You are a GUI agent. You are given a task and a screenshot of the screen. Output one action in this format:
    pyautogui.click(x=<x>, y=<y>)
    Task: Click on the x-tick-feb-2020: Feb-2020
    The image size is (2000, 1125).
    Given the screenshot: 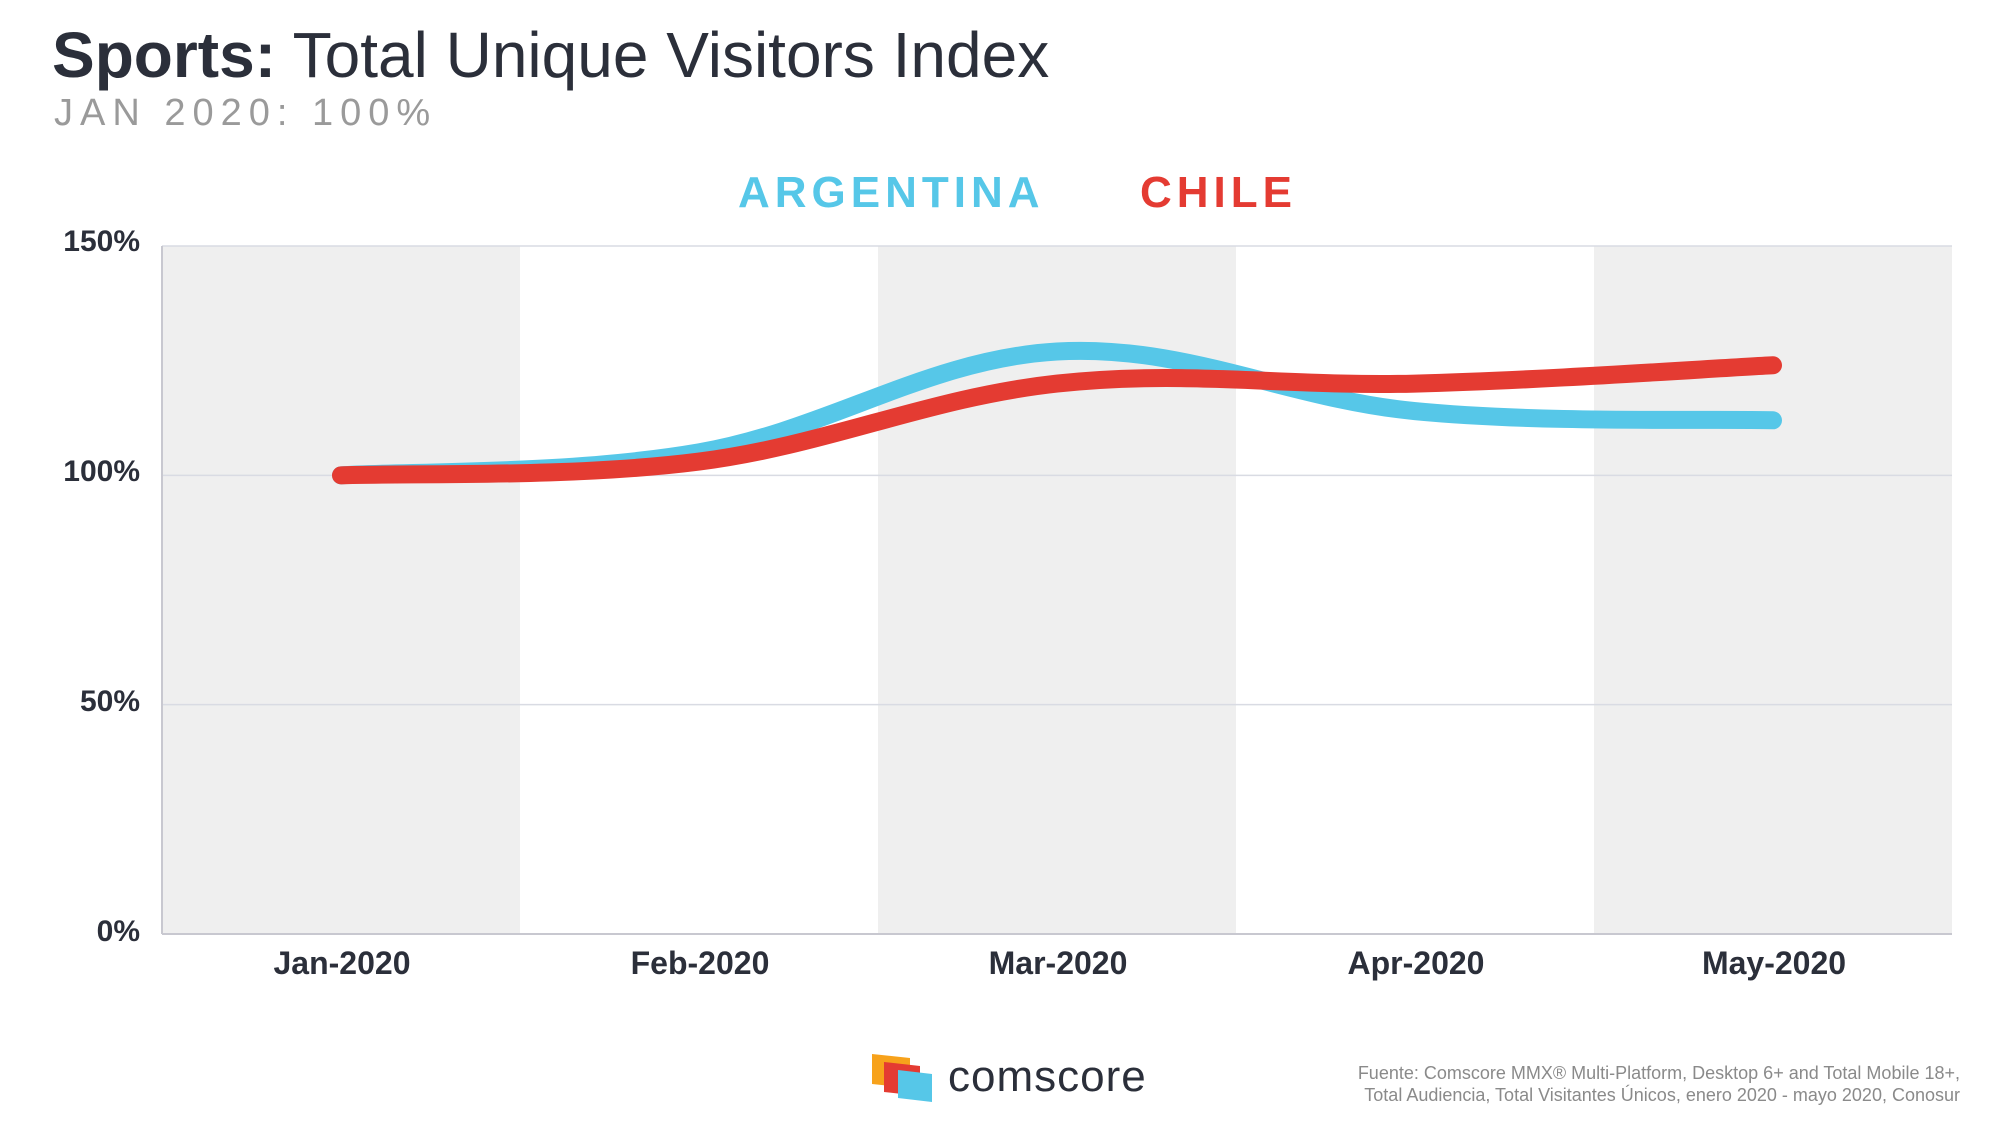 What is the action you would take?
    pyautogui.click(x=700, y=963)
    